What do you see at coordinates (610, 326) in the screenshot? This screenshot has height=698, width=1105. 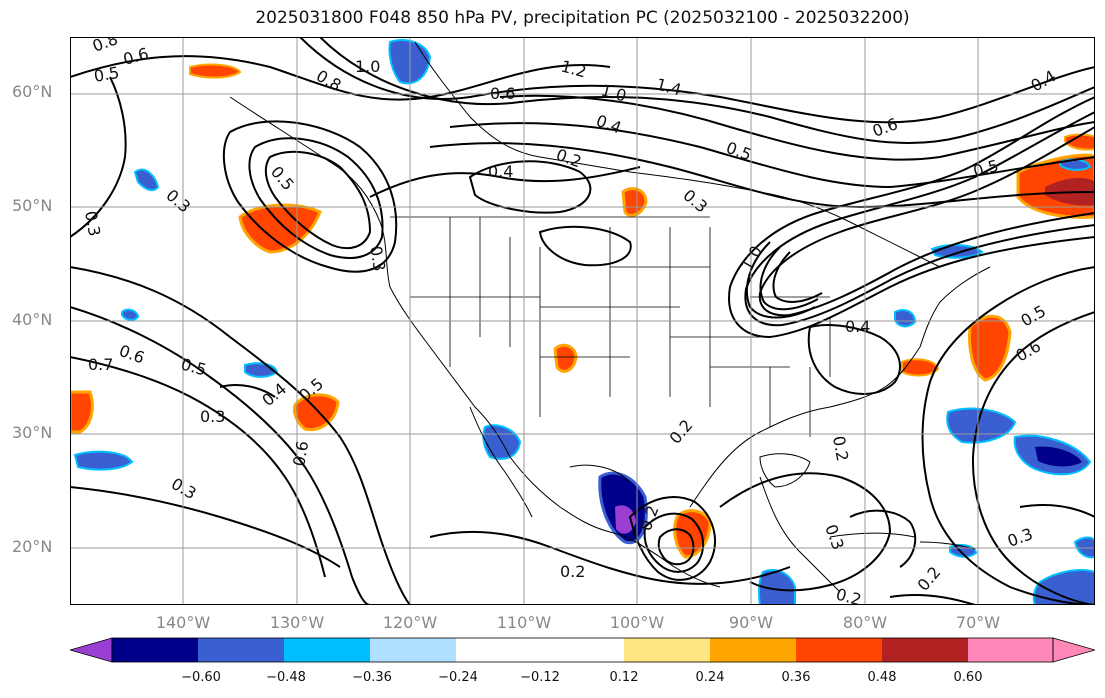 I see `state-borders` at bounding box center [610, 326].